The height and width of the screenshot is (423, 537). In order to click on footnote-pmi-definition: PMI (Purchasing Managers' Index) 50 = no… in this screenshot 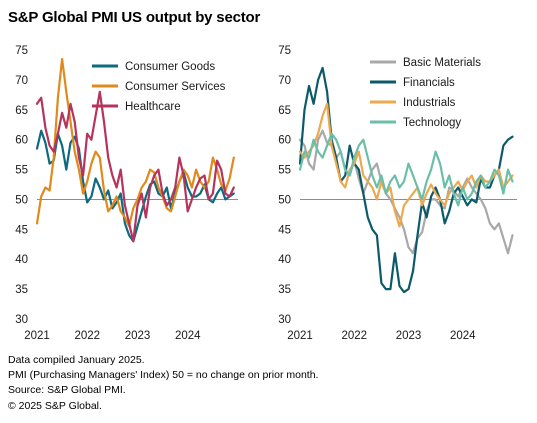, I will do `click(163, 375)`.